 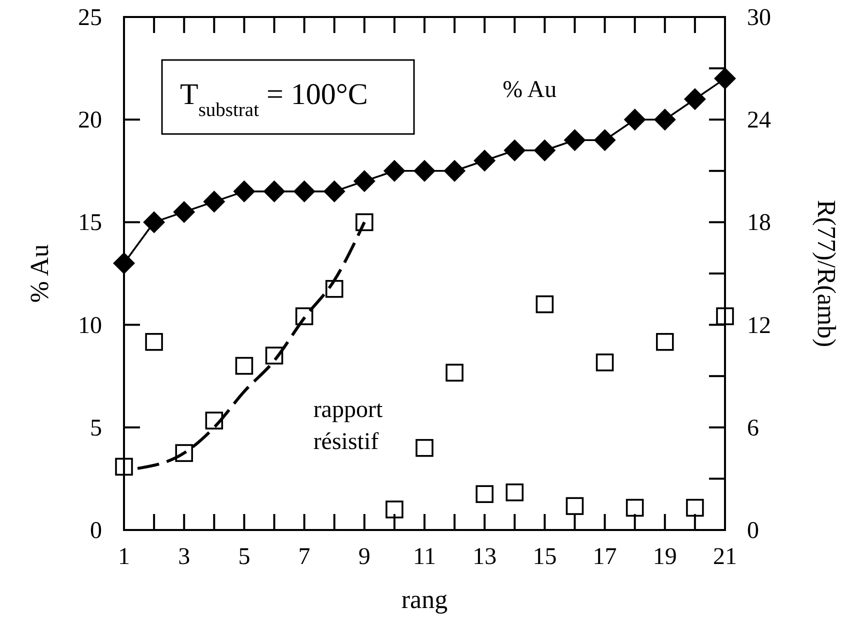 I want to click on y-tick-label: 10, so click(x=90, y=325).